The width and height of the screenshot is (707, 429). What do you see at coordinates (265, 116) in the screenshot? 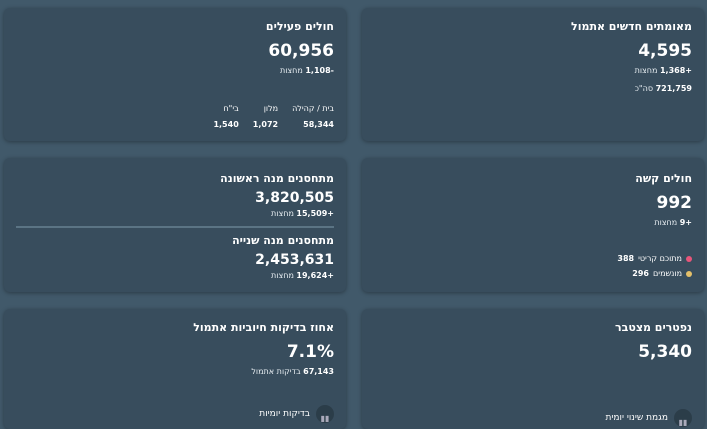
I see `col-hotel: מלון 1,072` at bounding box center [265, 116].